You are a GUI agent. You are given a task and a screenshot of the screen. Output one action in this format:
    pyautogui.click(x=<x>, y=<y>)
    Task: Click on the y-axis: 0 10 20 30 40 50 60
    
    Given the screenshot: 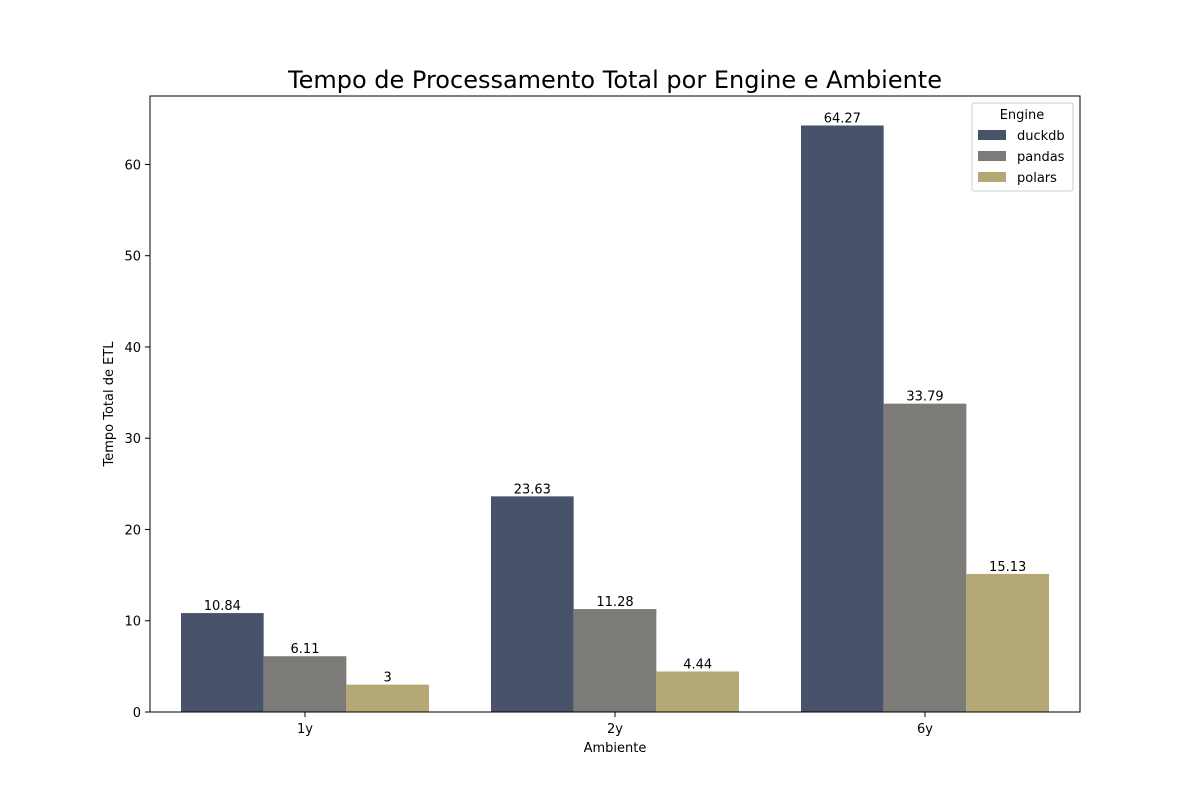 What is the action you would take?
    pyautogui.click(x=137, y=439)
    